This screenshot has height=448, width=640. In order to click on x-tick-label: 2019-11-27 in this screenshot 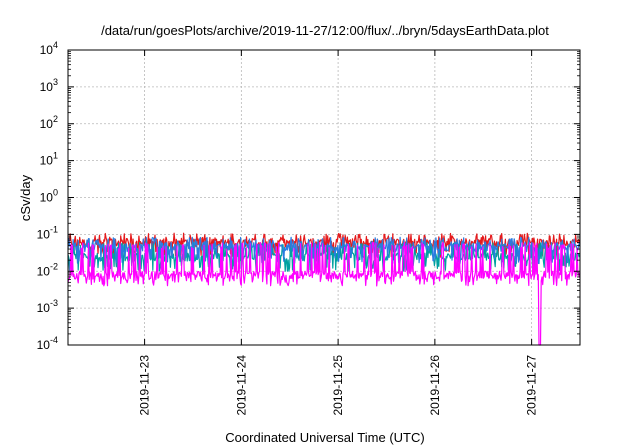, I will do `click(532, 385)`.